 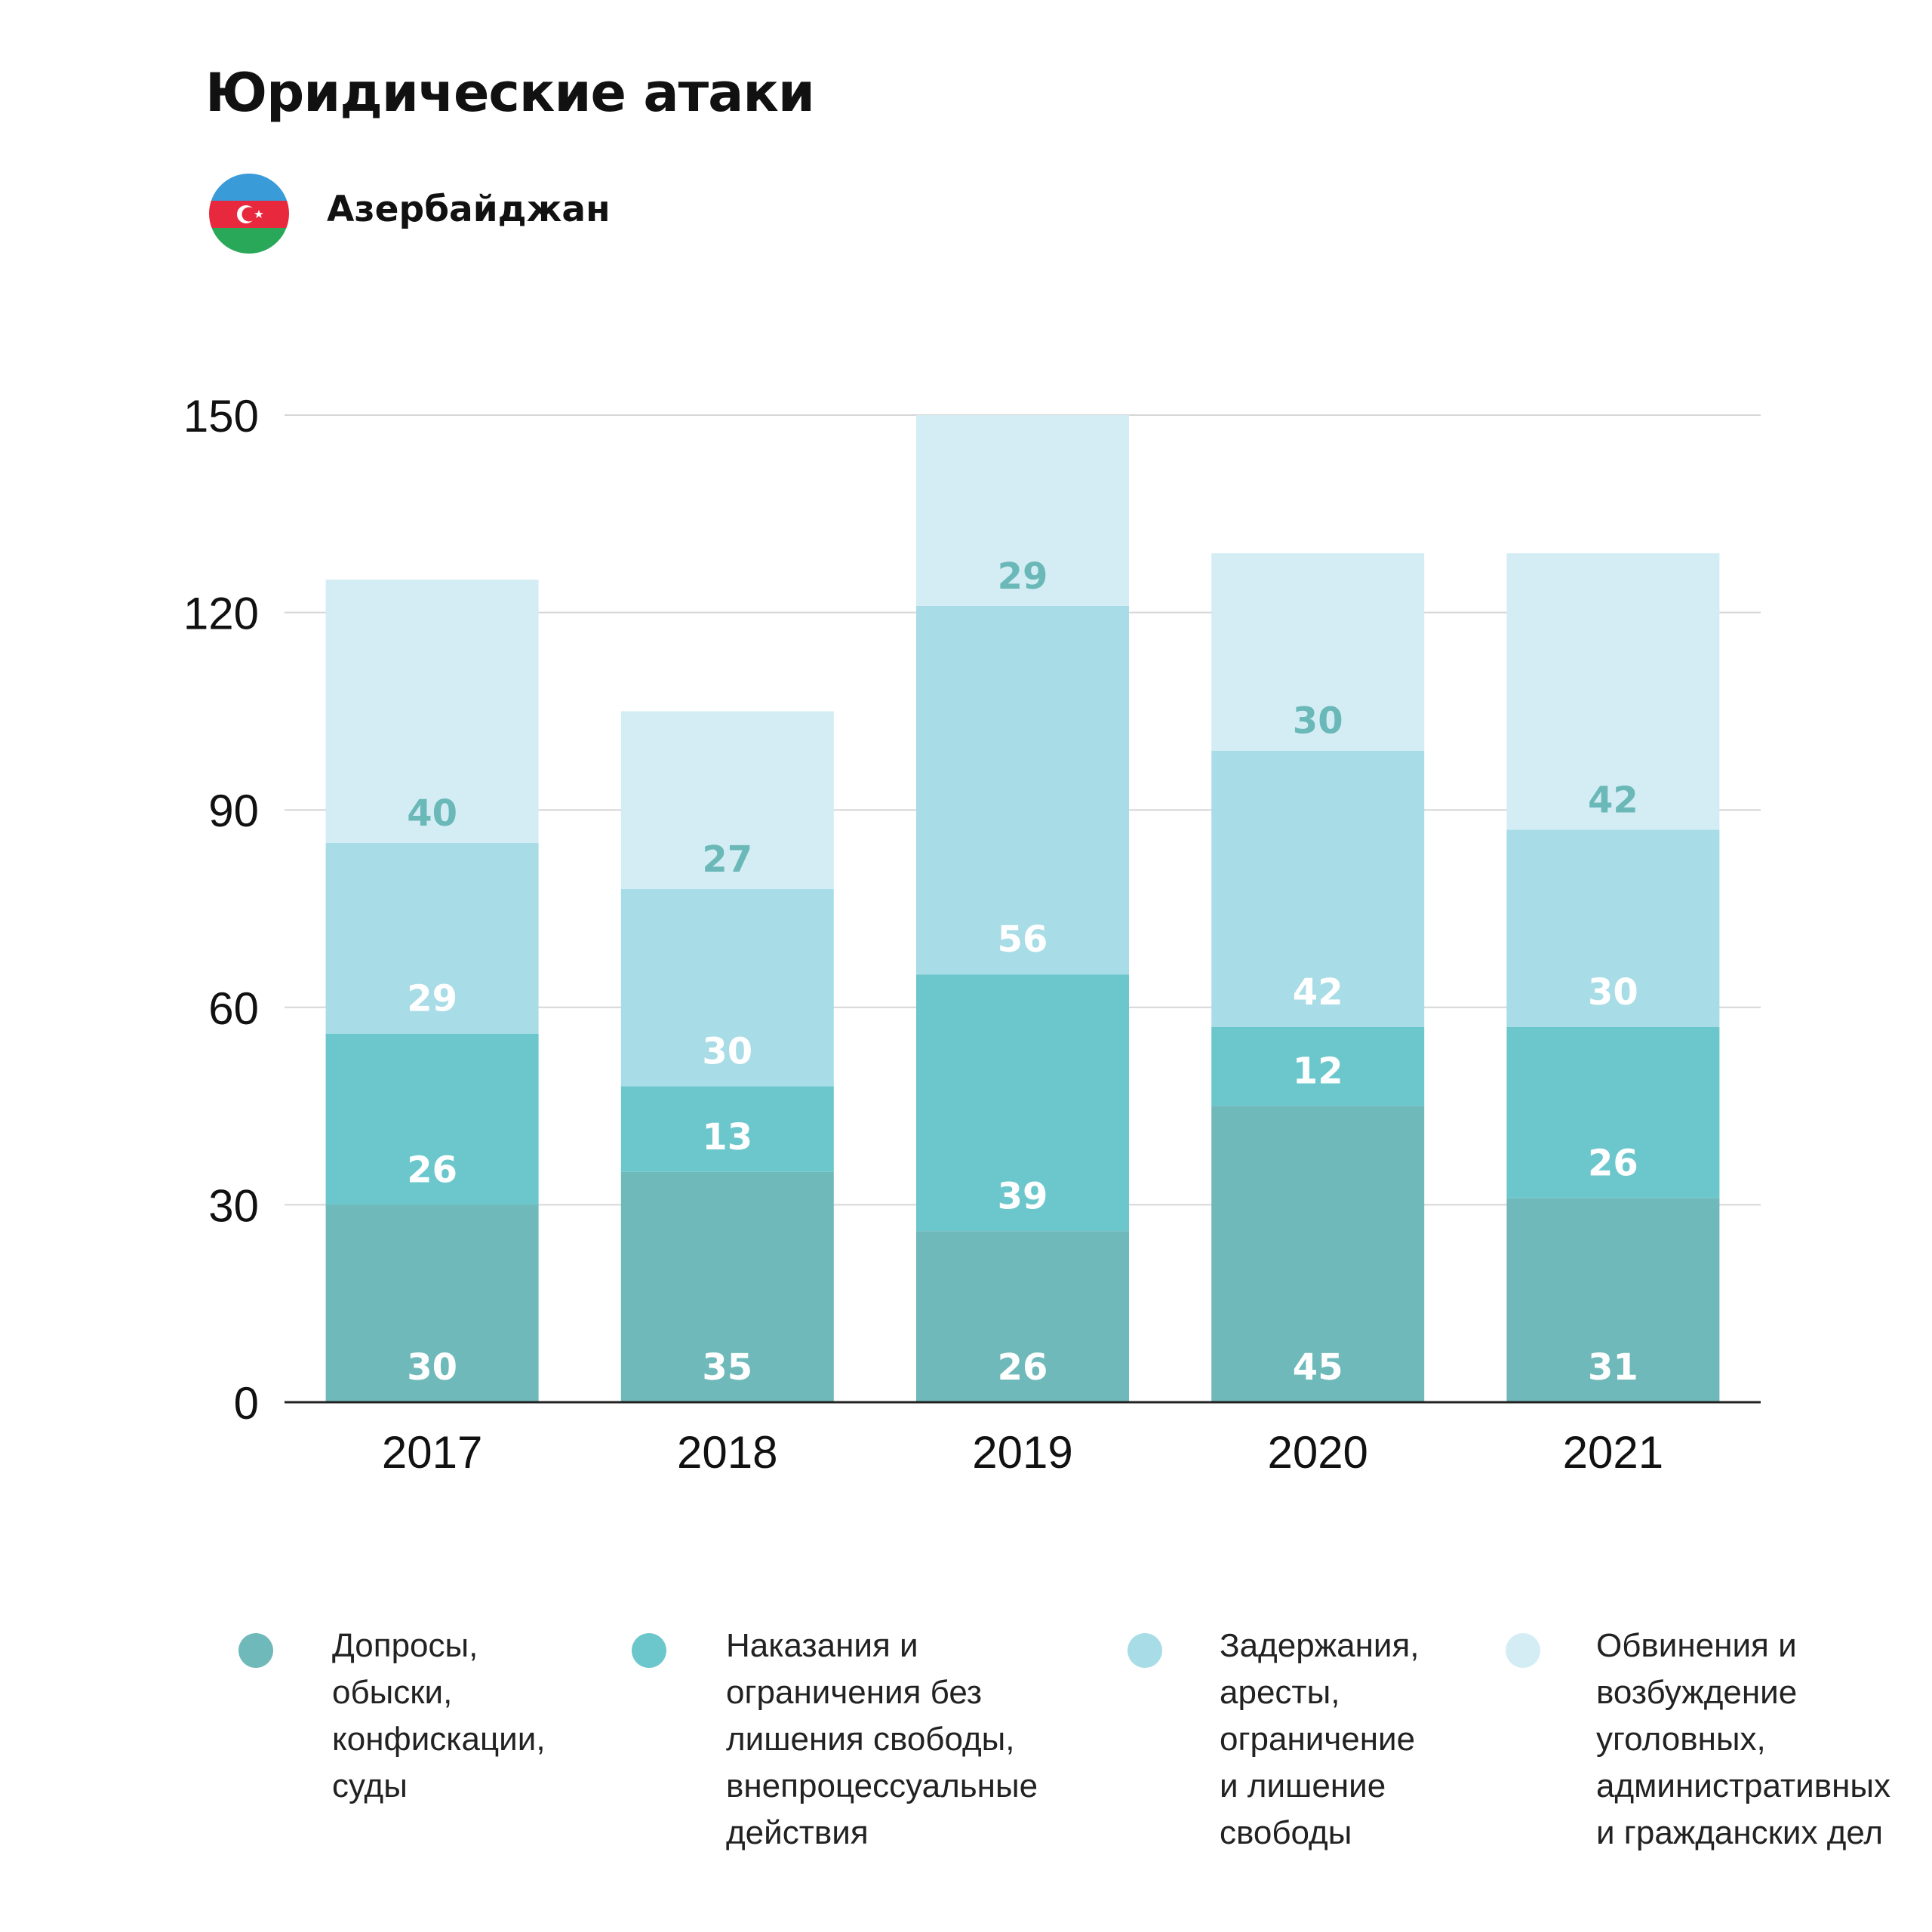 I want to click on data-label-2021-series-4: 42, so click(x=1613, y=800).